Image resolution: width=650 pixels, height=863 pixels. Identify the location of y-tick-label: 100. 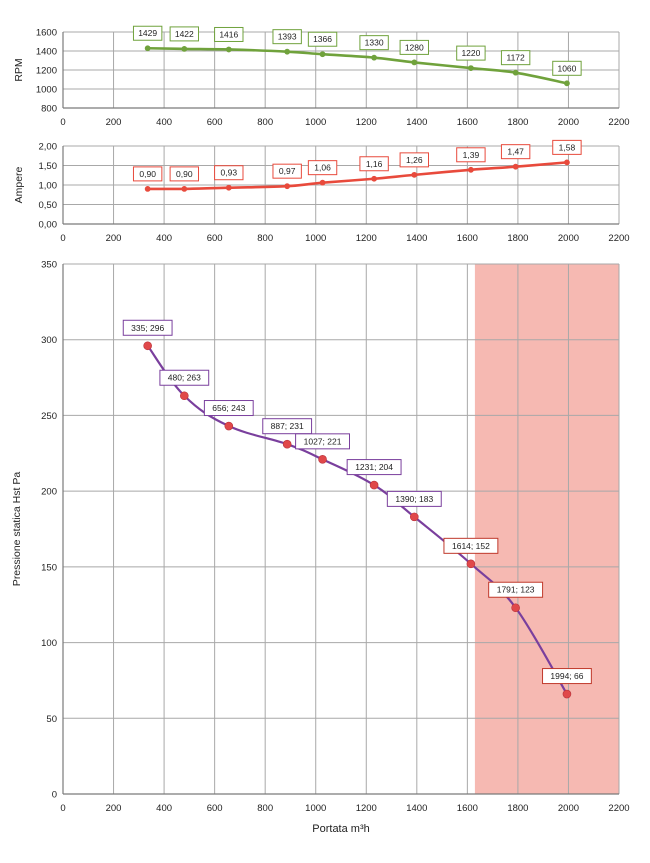
(49, 643).